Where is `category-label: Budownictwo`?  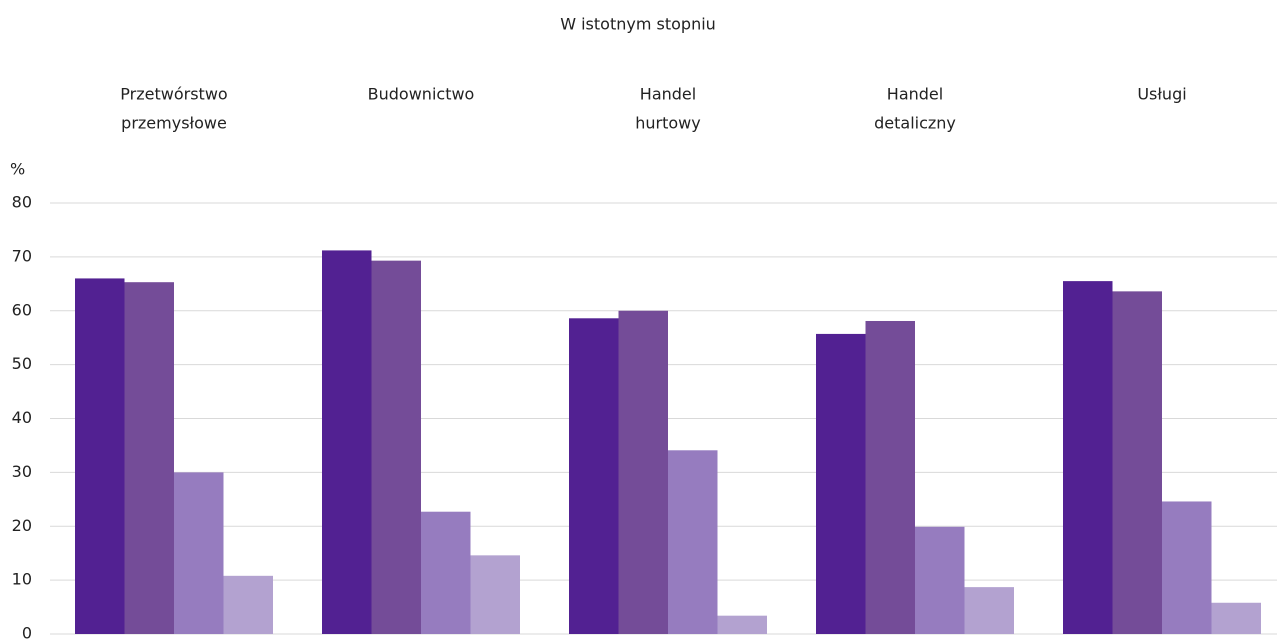
category-label: Budownictwo is located at coordinates (421, 94).